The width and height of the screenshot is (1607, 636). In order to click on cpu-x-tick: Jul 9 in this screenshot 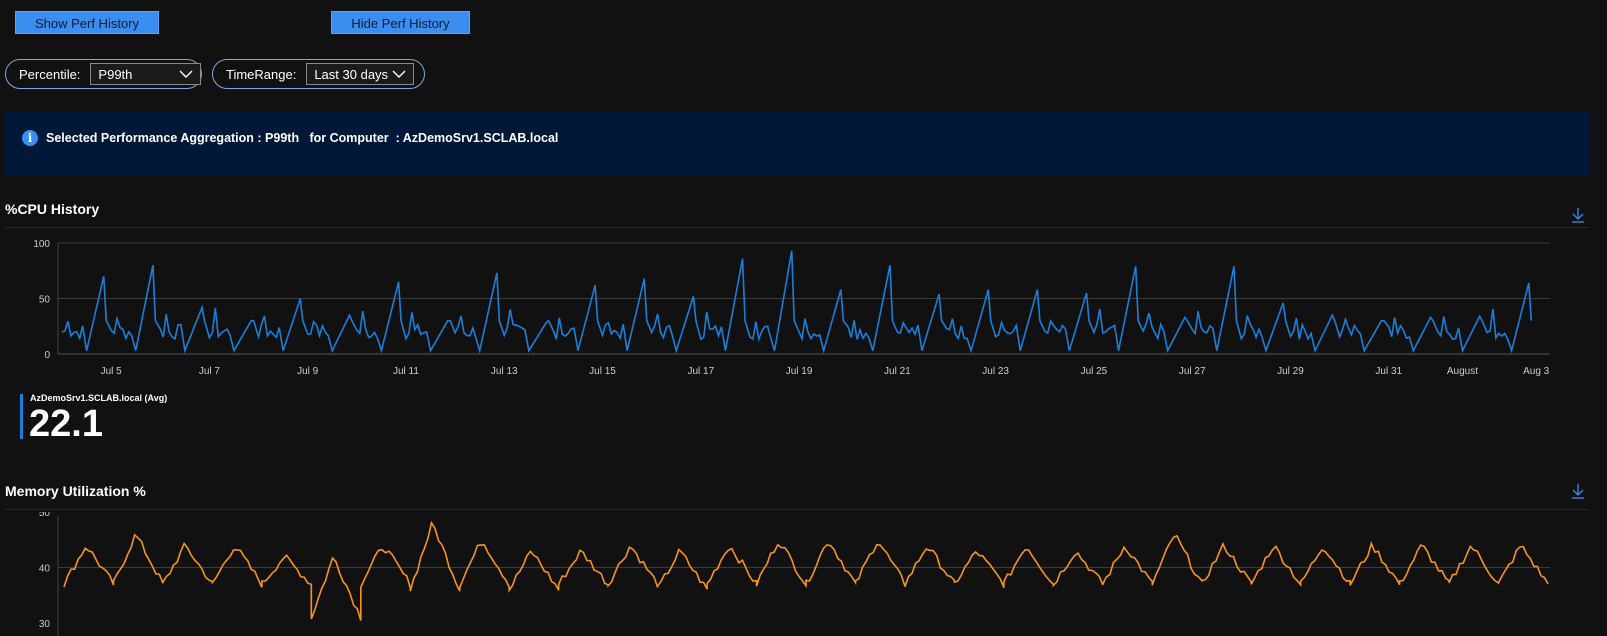, I will do `click(308, 371)`.